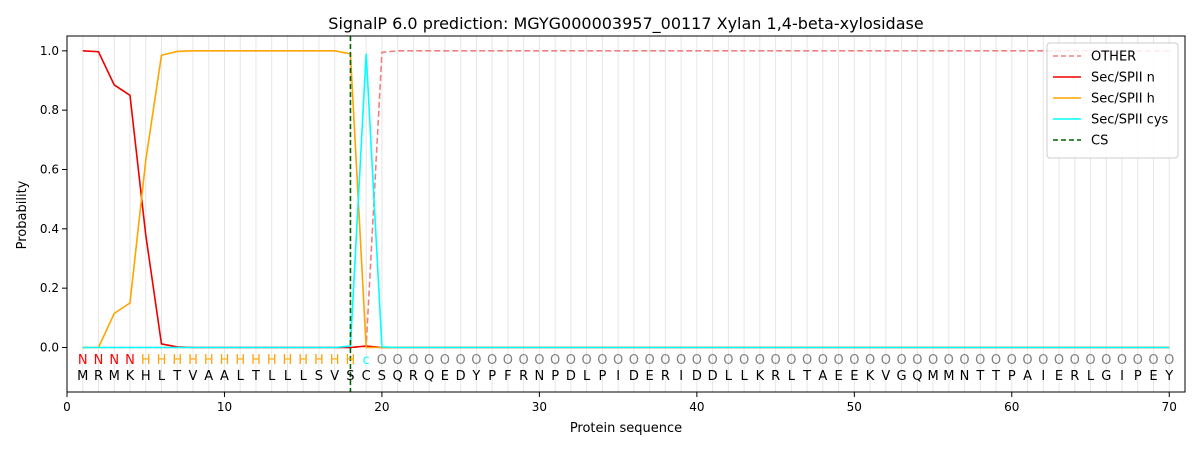  What do you see at coordinates (82, 376) in the screenshot?
I see `residue-label: M` at bounding box center [82, 376].